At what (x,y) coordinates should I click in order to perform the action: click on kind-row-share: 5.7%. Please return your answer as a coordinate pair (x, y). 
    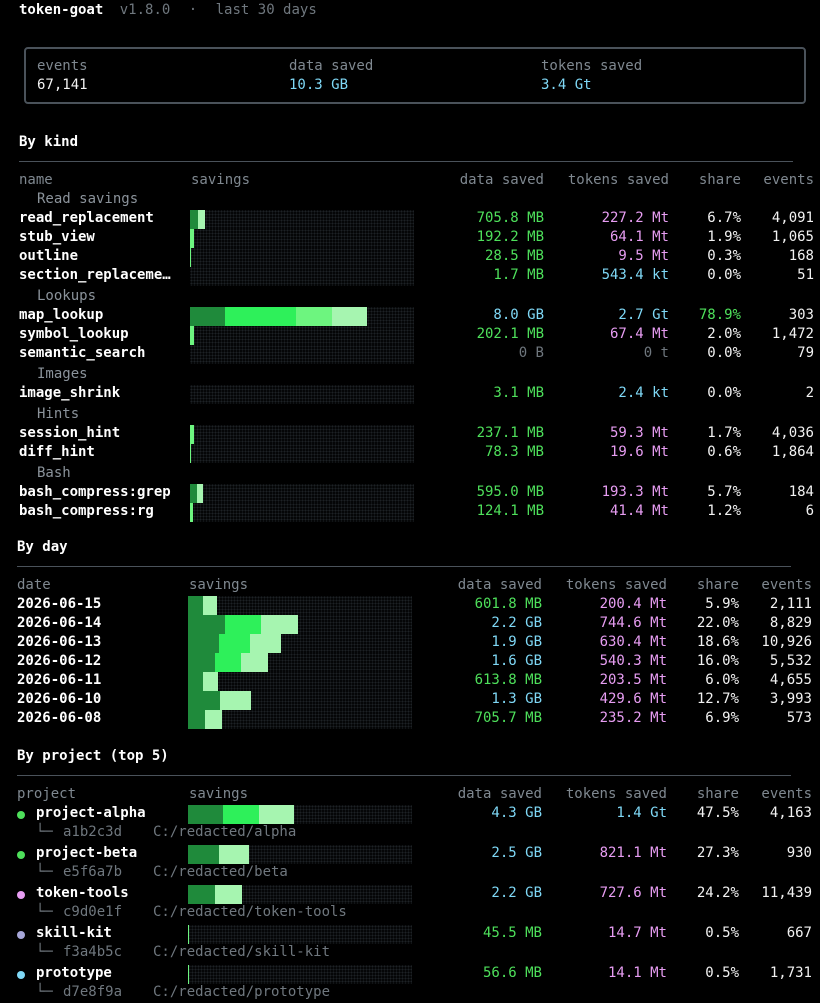
    Looking at the image, I should click on (724, 492).